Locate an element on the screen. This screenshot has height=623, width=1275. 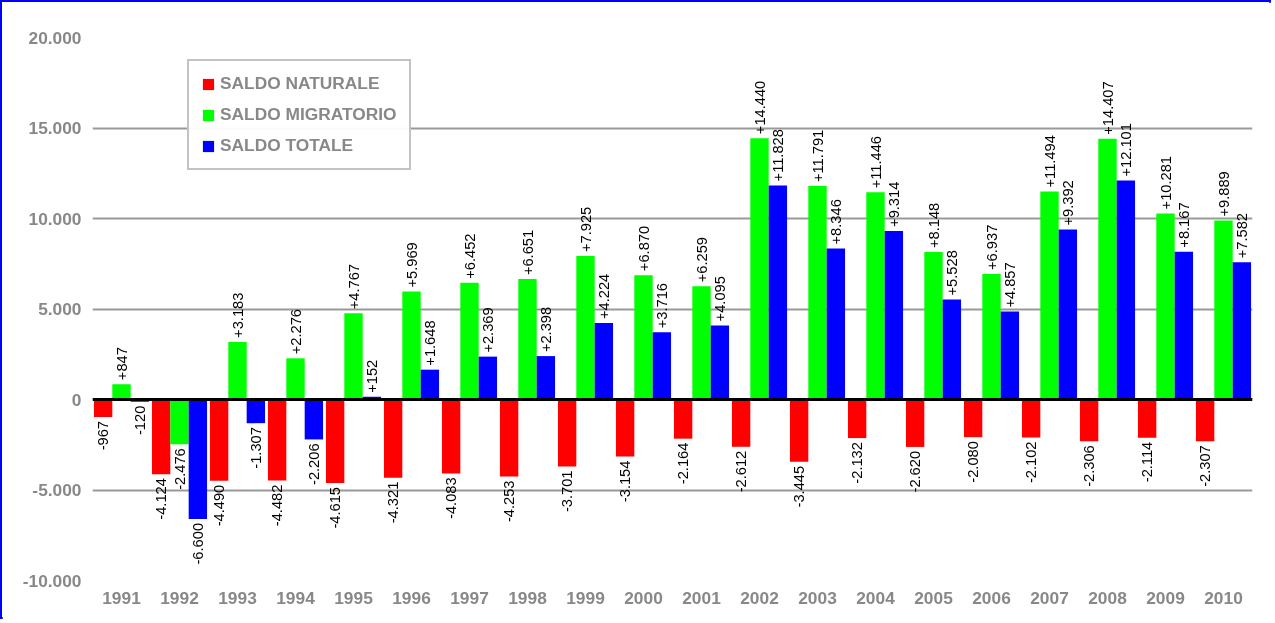
data-label: +11.494 is located at coordinates (1049, 161).